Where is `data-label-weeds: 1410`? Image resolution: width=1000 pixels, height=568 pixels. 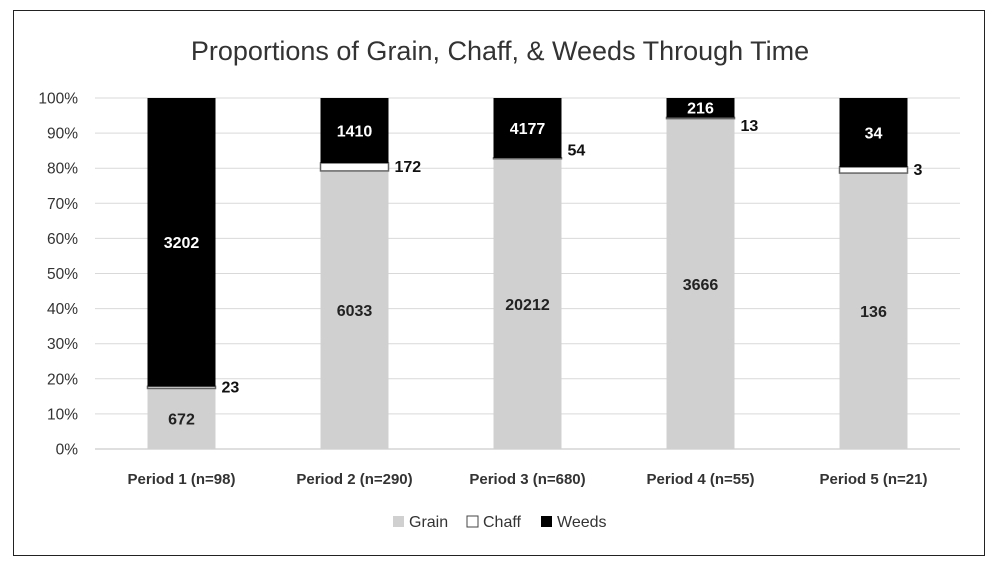 data-label-weeds: 1410 is located at coordinates (355, 131).